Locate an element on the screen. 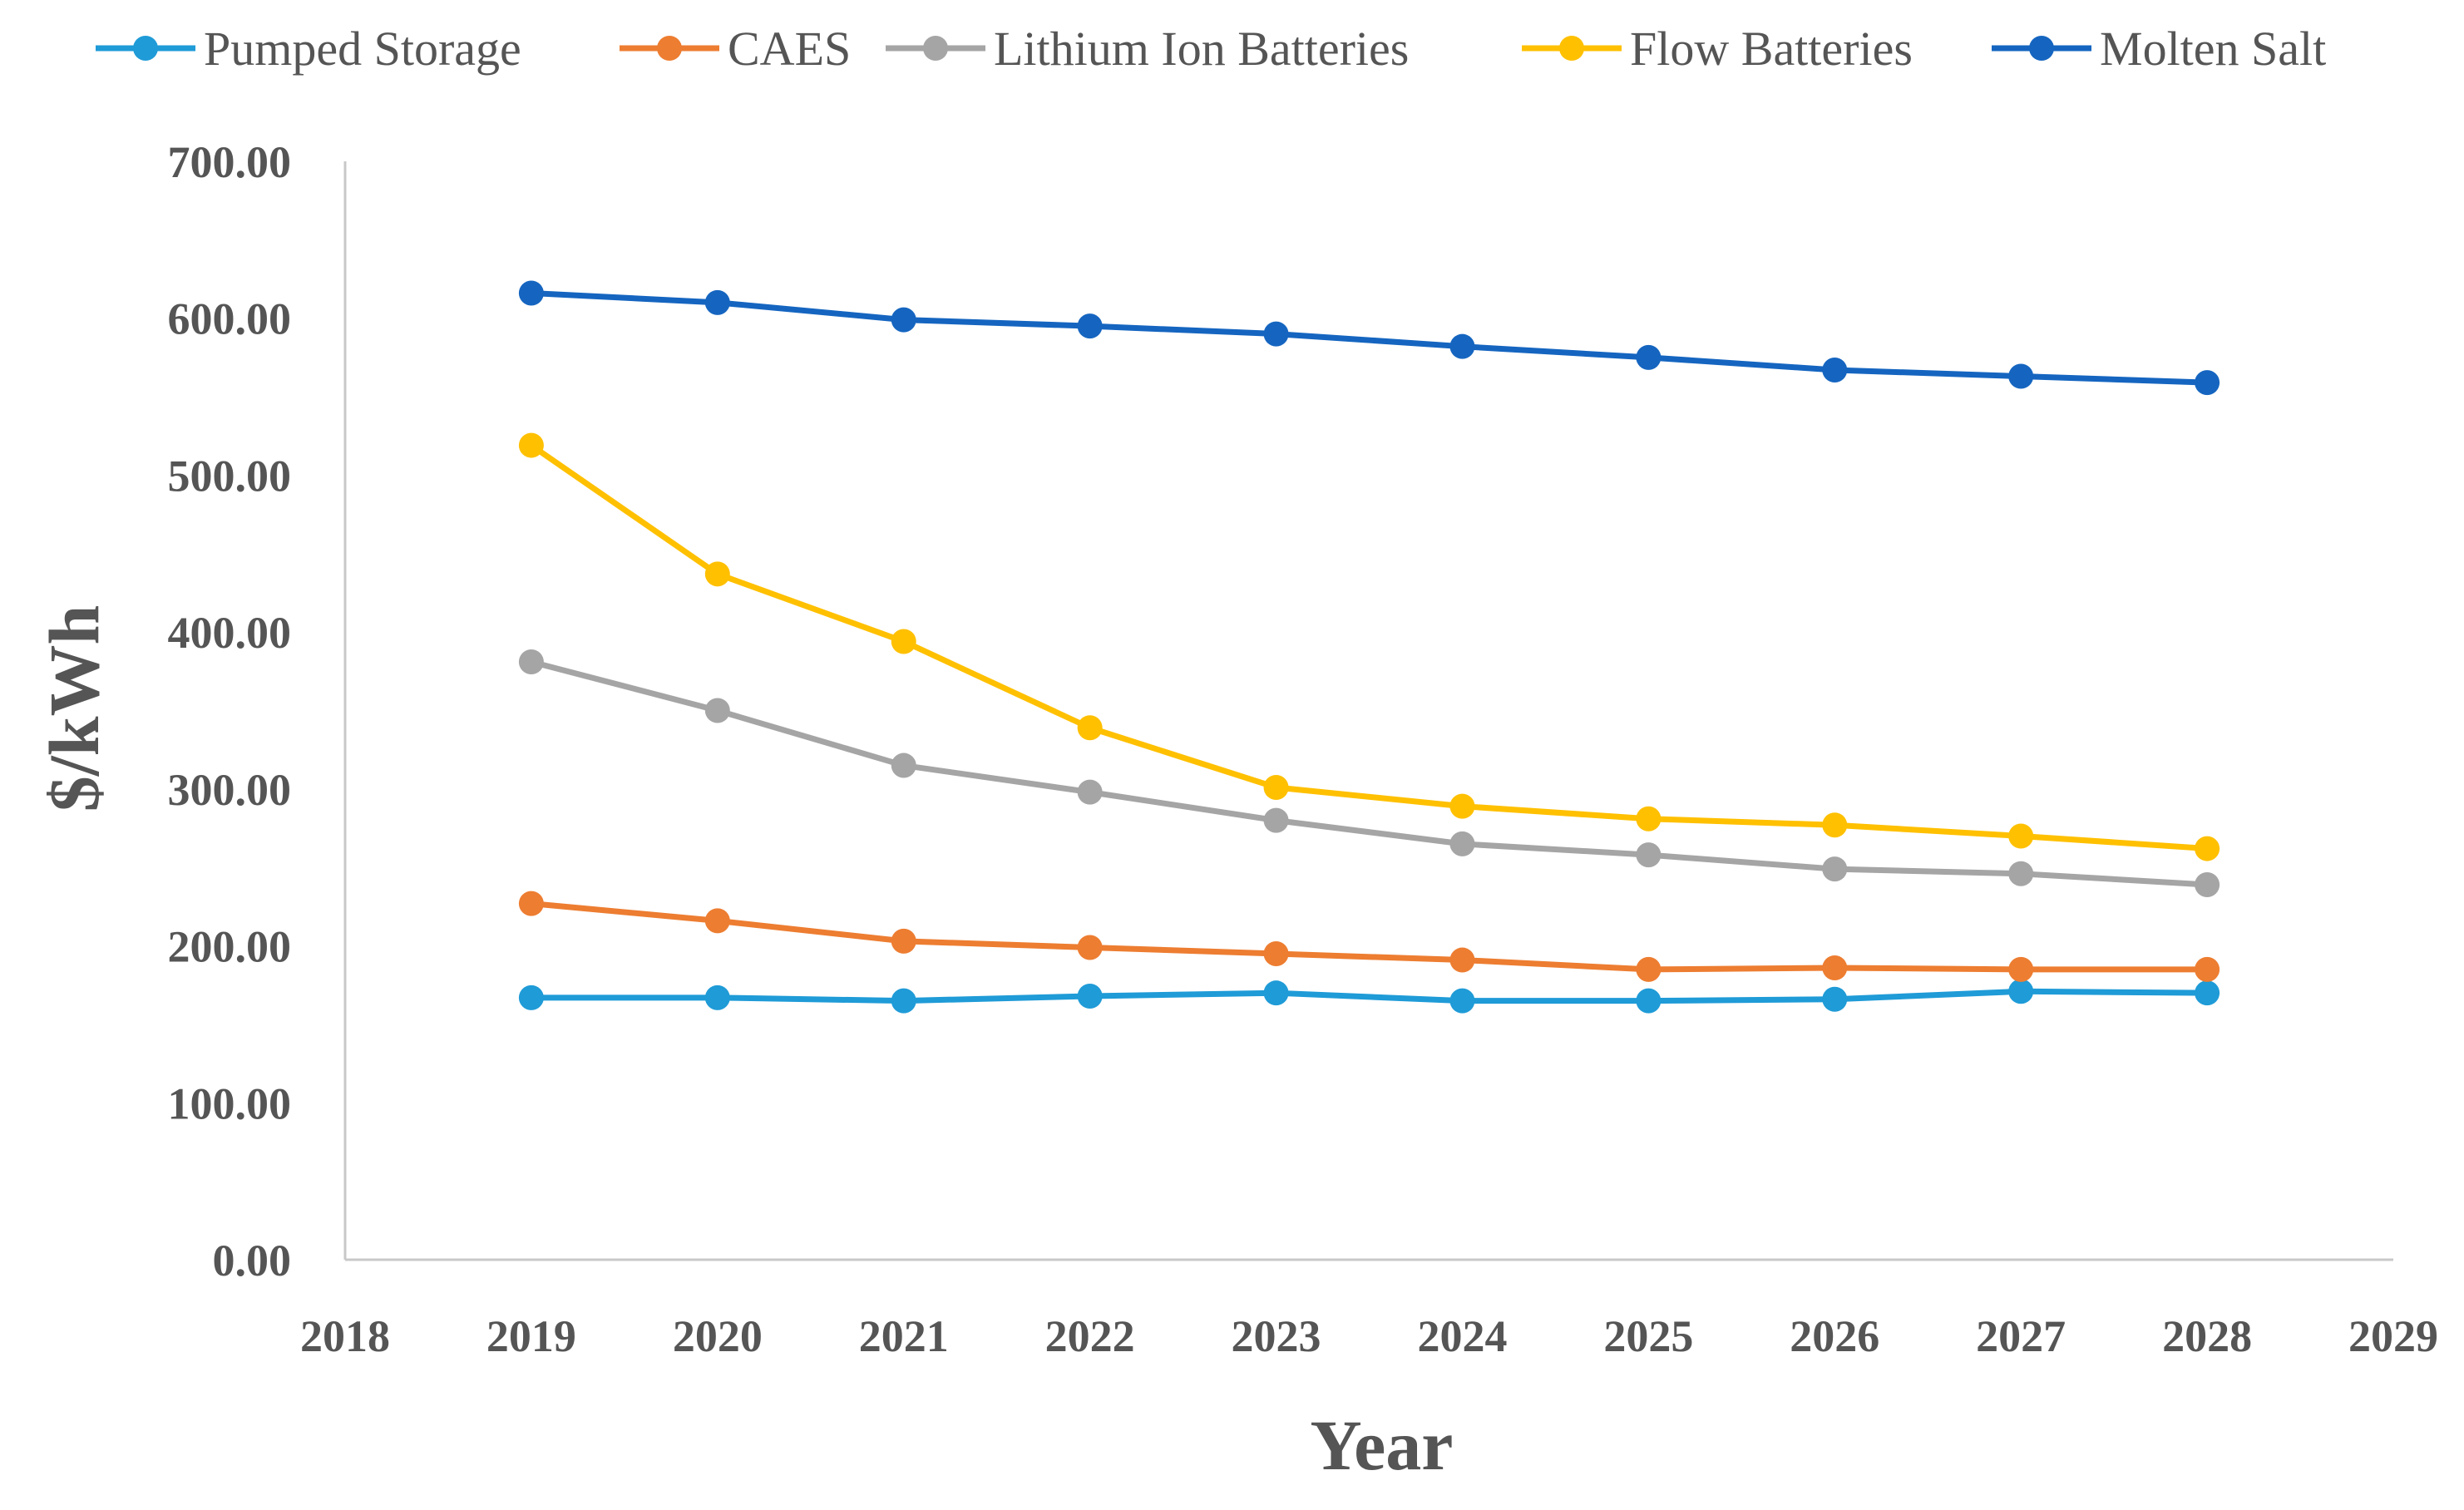 Image resolution: width=2464 pixels, height=1510 pixels. series-lithium-ion-batteries is located at coordinates (1369, 773).